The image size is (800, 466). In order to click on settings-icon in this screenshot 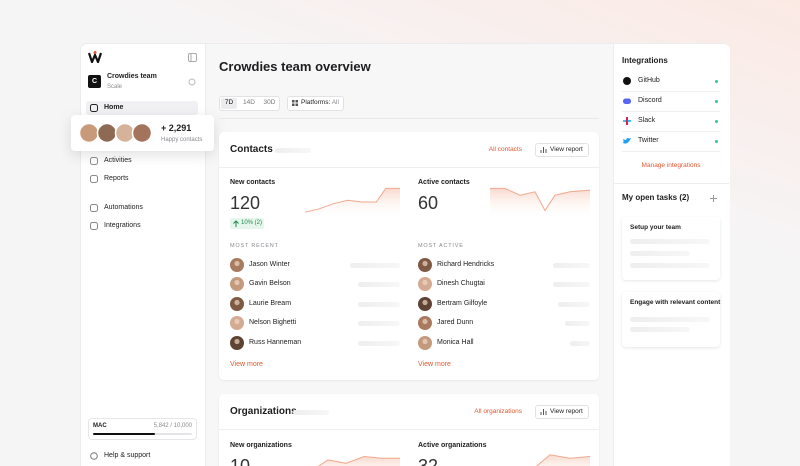, I will do `click(192, 82)`.